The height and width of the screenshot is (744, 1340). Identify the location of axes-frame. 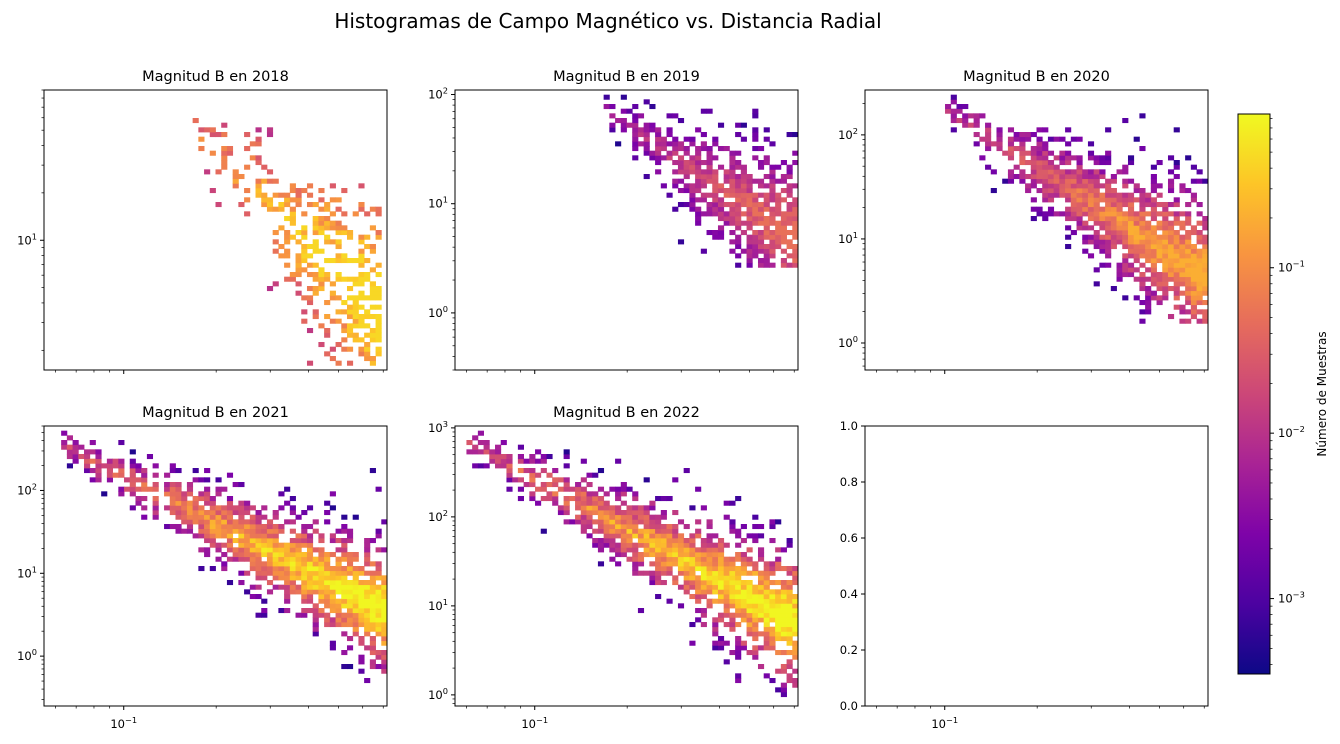
(1036, 230).